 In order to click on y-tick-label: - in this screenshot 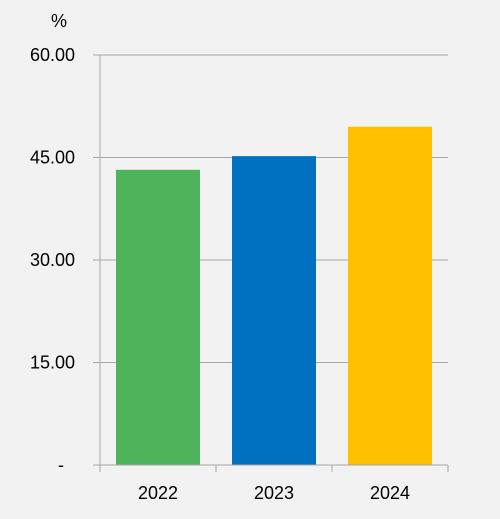, I will do `click(61, 465)`.